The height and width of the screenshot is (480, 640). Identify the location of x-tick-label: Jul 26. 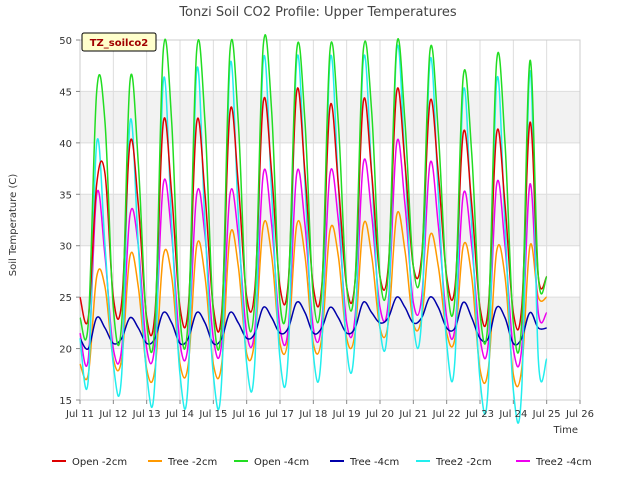
(579, 414).